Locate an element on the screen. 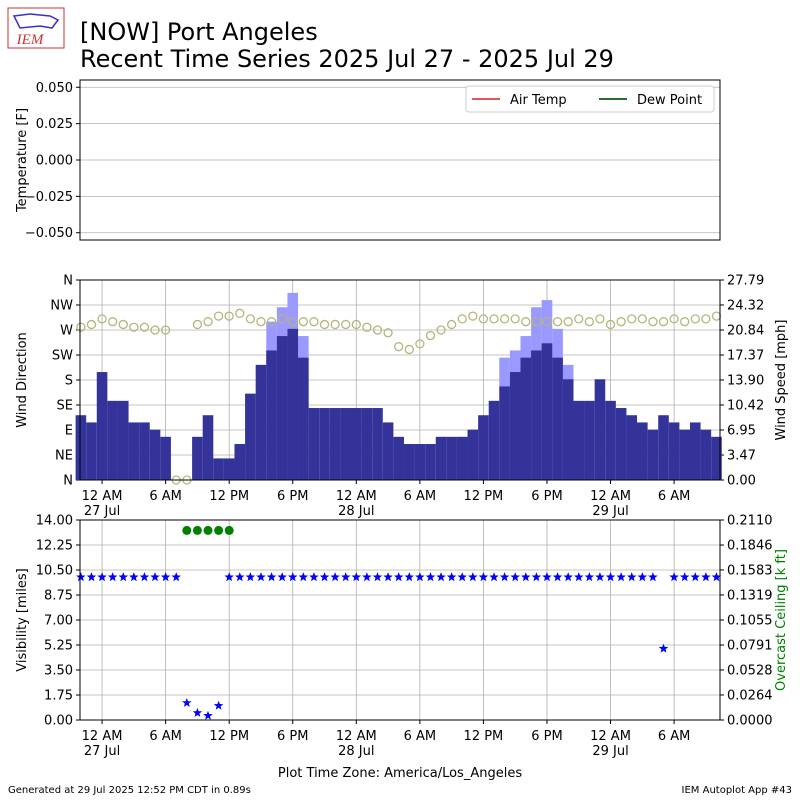 The width and height of the screenshot is (800, 800). y-tick-label: 7.00 is located at coordinates (58, 621).